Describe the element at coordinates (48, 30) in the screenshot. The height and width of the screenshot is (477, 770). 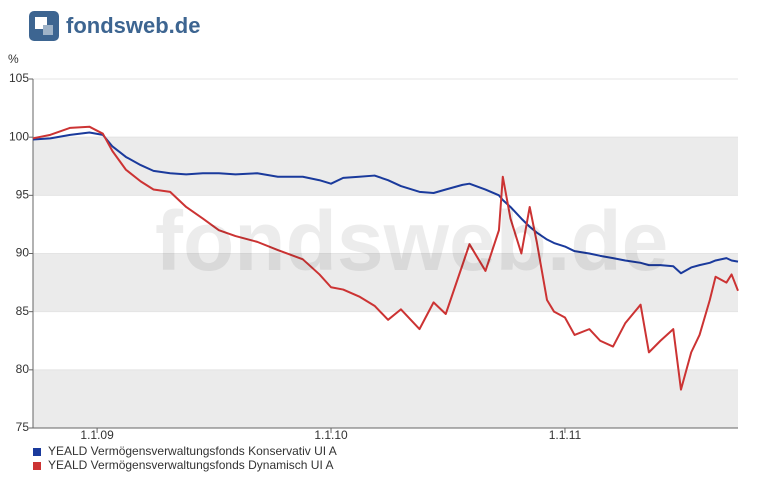
I see `logo-icon-inner` at that location.